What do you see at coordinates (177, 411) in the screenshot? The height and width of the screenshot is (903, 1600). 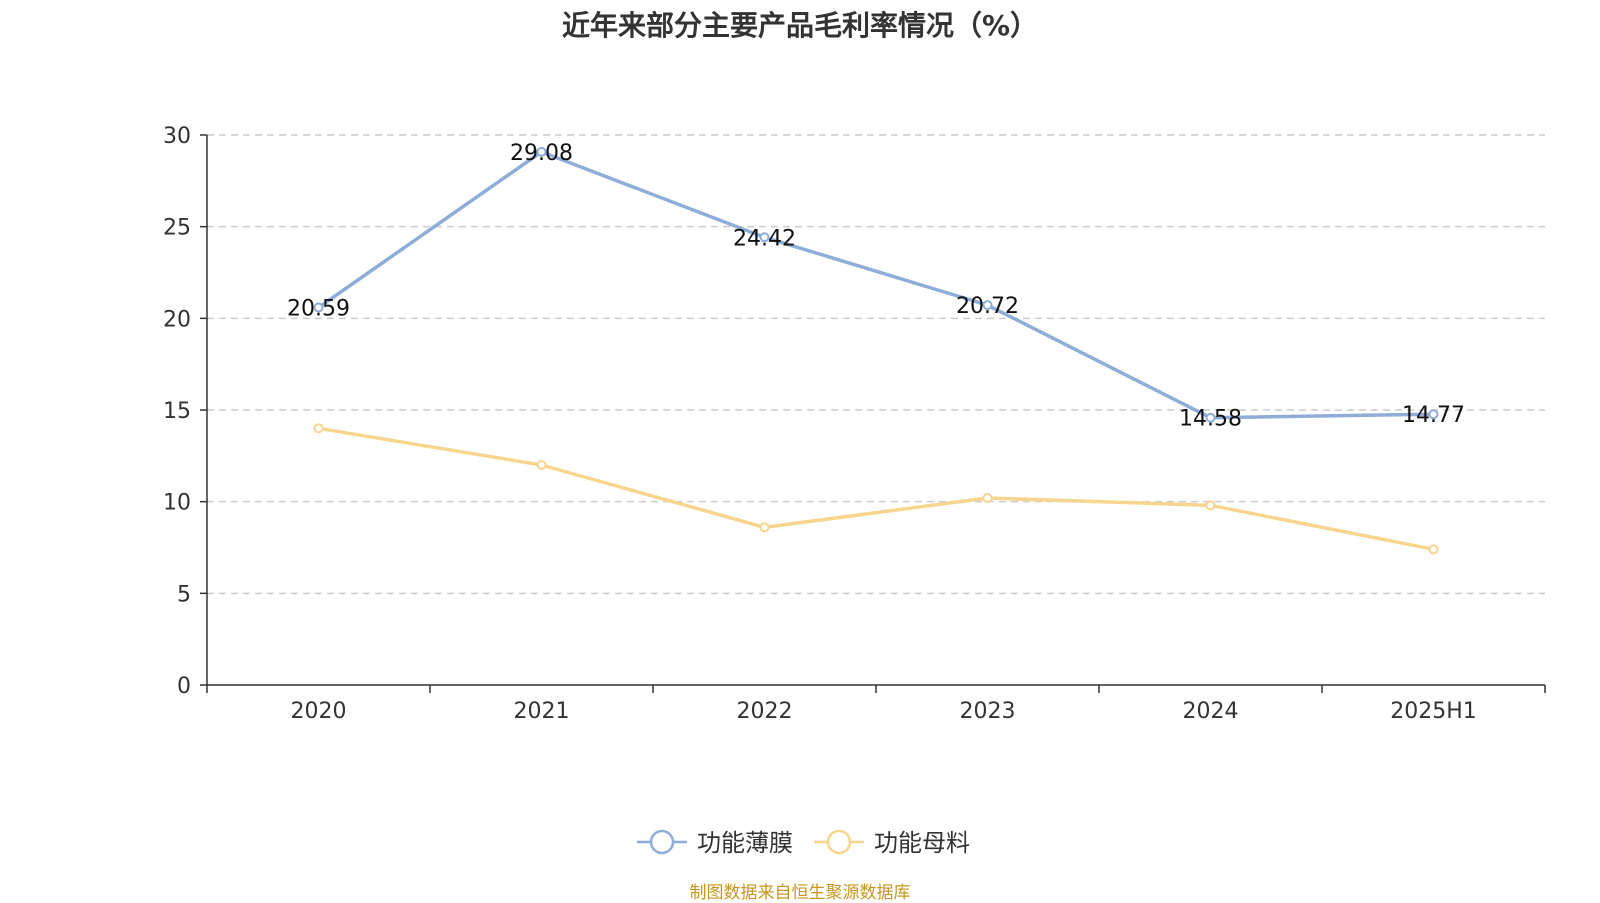 I see `y-tick-label: 15` at bounding box center [177, 411].